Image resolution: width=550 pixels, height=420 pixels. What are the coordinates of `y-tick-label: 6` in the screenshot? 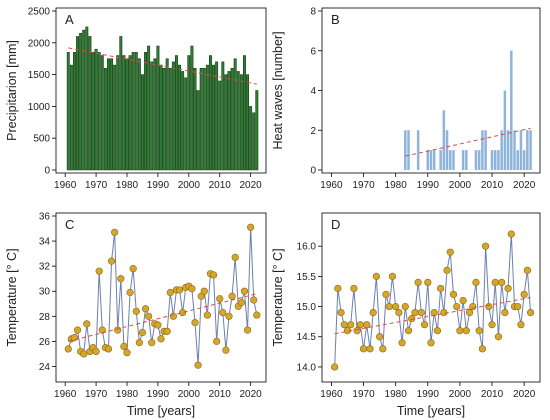 It's located at (313, 51).